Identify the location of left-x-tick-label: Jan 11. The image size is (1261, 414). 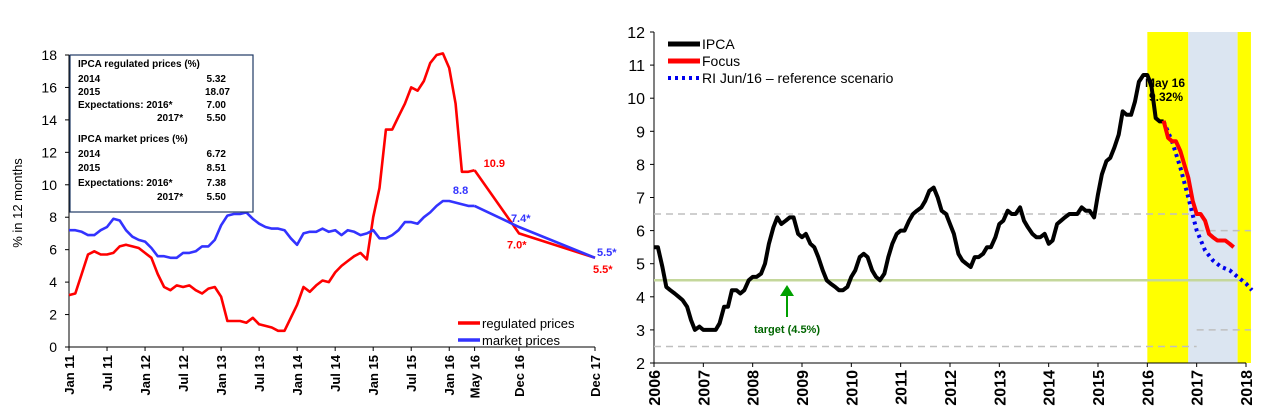
(69, 375).